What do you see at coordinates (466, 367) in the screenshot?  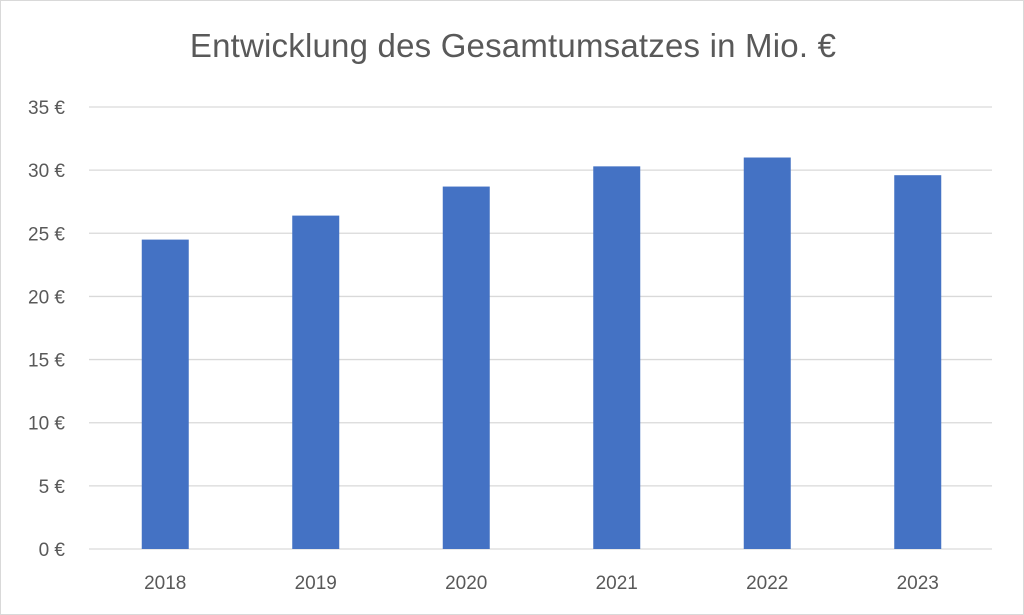 I see `bar-2020` at bounding box center [466, 367].